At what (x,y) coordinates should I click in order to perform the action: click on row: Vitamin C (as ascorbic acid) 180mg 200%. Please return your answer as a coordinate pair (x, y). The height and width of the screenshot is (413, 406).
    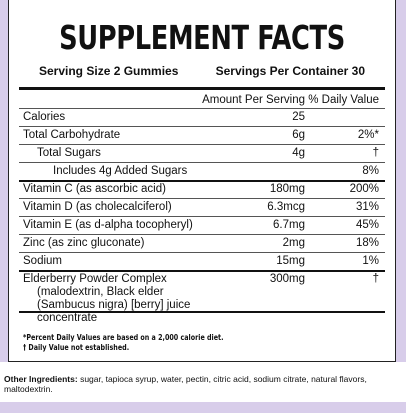
    Looking at the image, I should click on (202, 190).